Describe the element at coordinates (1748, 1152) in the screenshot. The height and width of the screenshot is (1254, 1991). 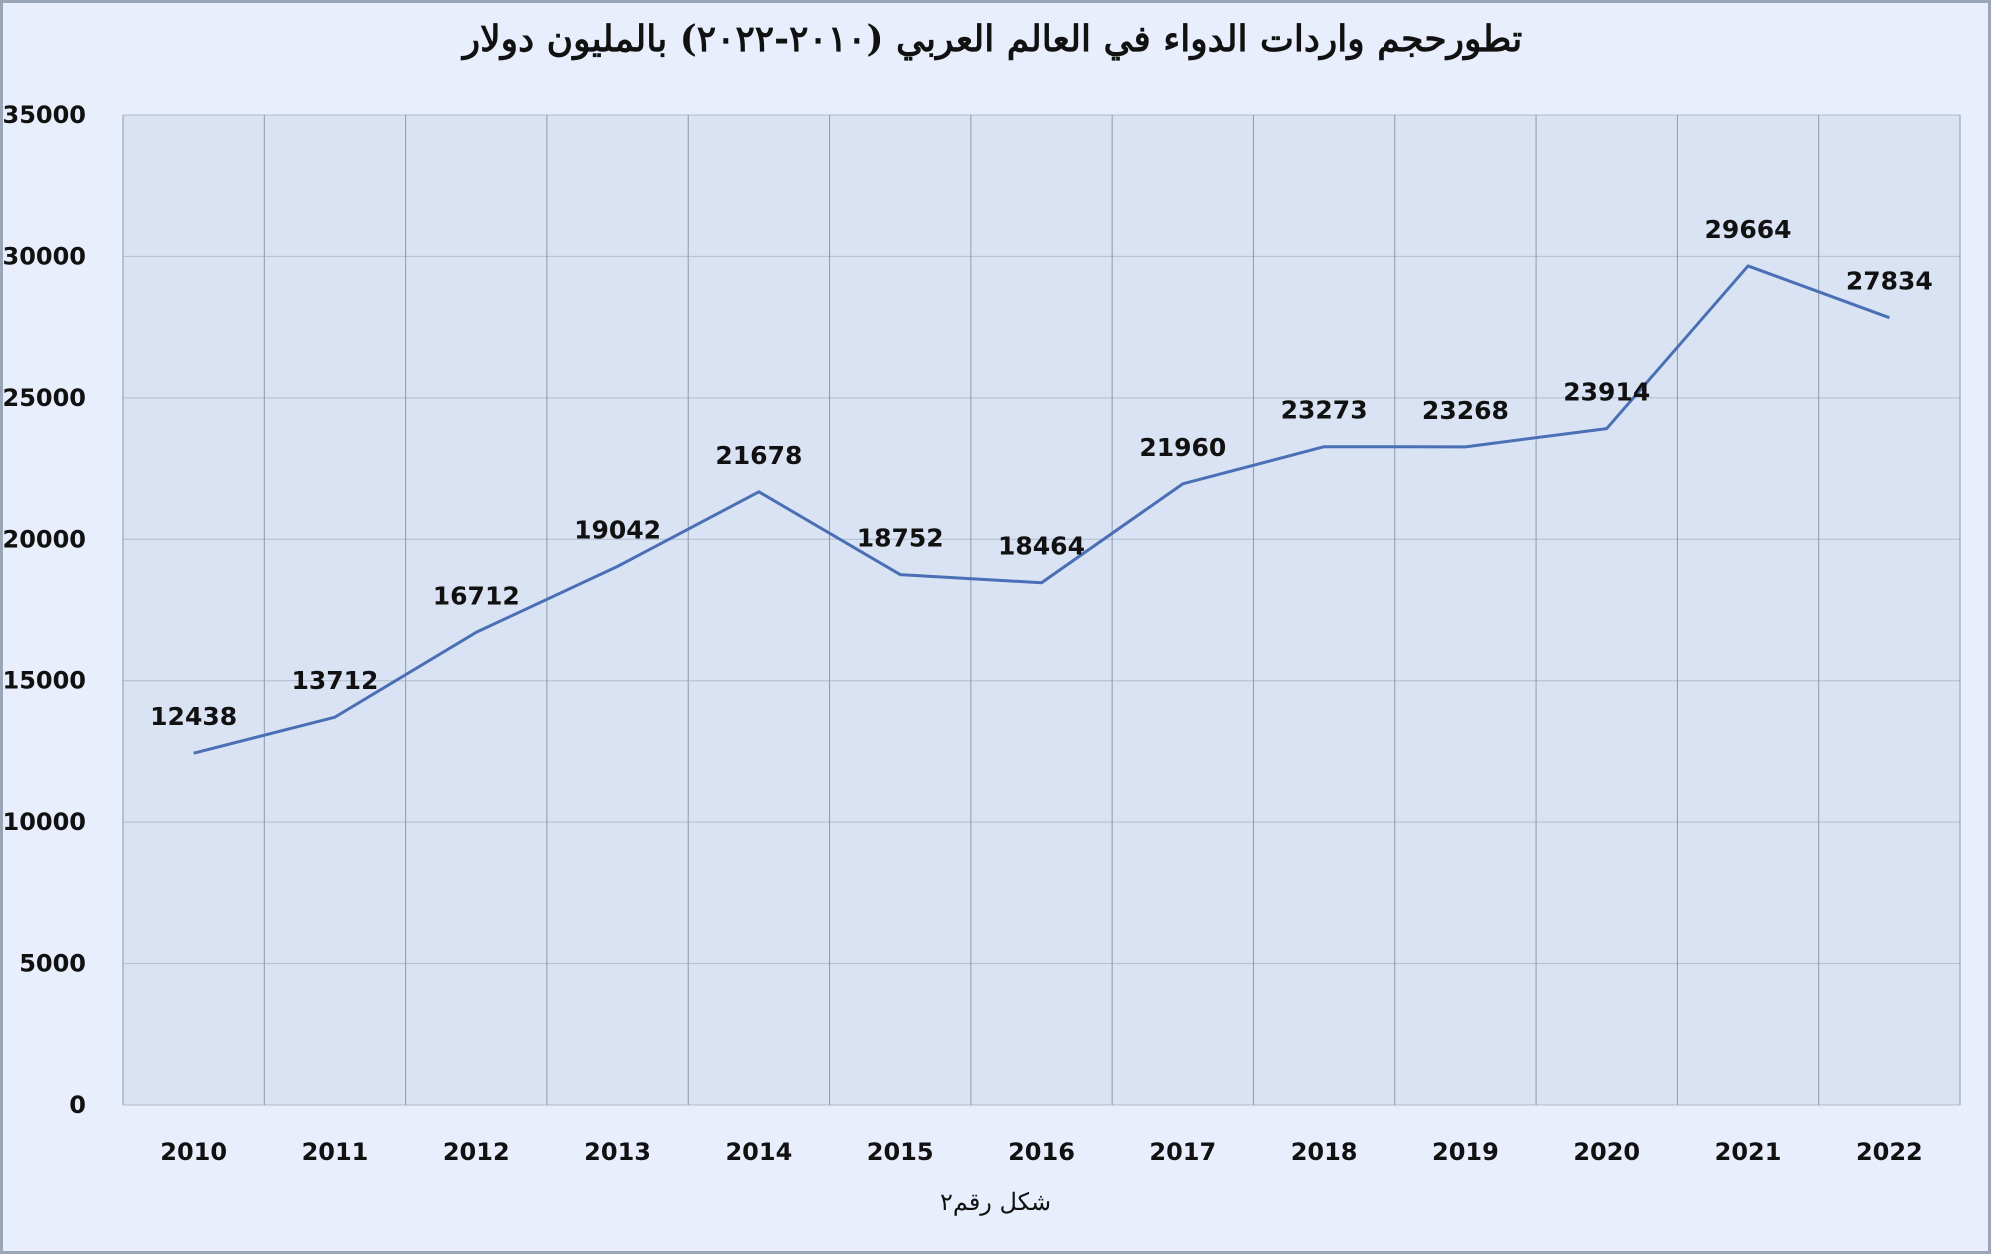
I see `x-tick-label: 2021` at that location.